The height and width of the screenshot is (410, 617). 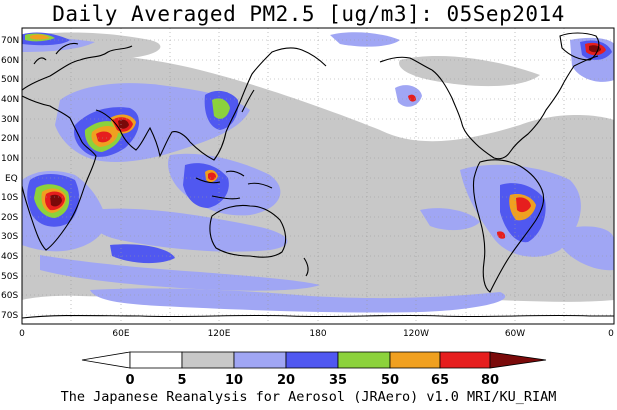 What do you see at coordinates (515, 107) in the screenshot?
I see `coast-north-america` at bounding box center [515, 107].